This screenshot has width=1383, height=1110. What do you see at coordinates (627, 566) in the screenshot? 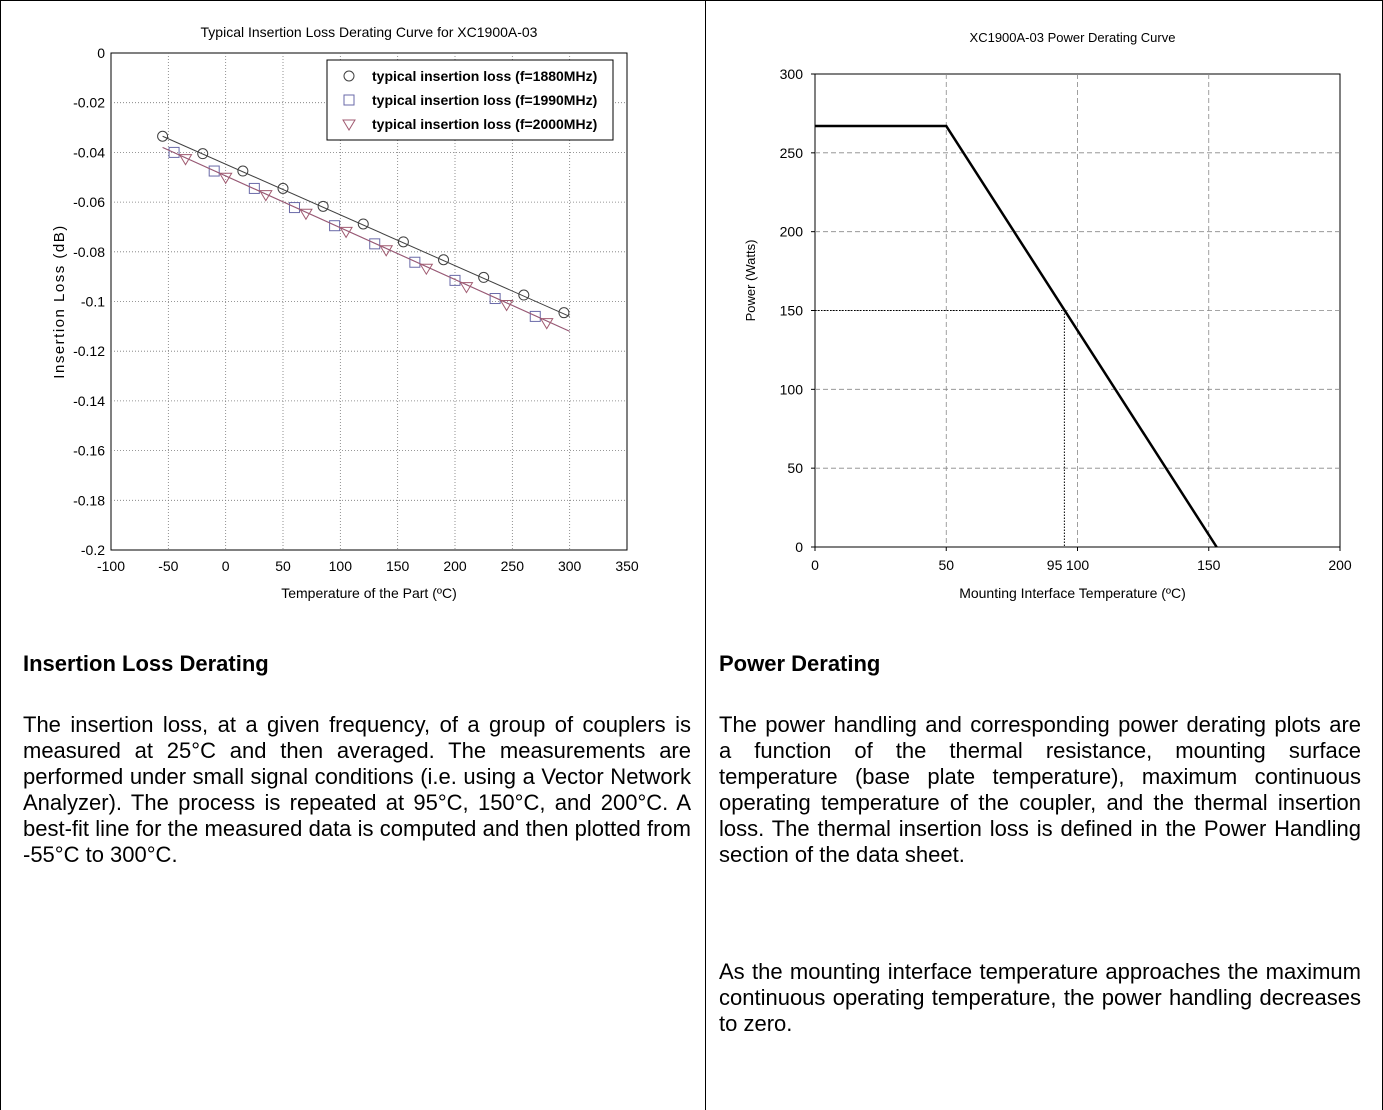
I see `x-tick-label: 350` at bounding box center [627, 566].